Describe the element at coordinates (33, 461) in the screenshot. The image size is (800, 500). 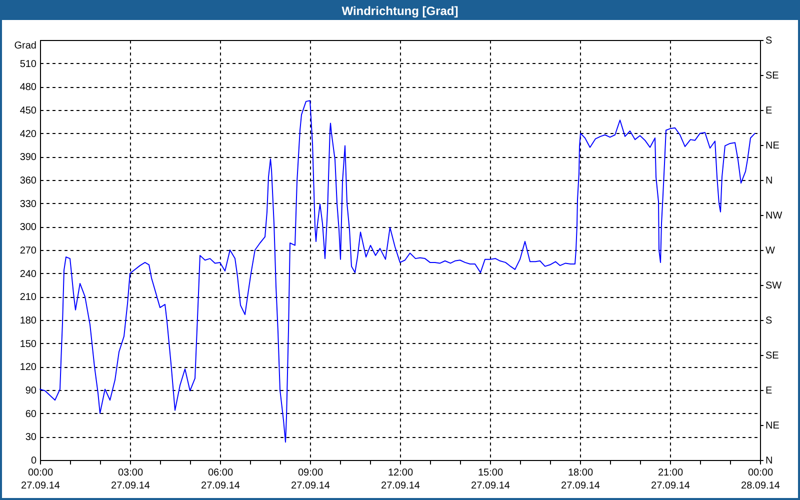
I see `y-tick-label: 0` at that location.